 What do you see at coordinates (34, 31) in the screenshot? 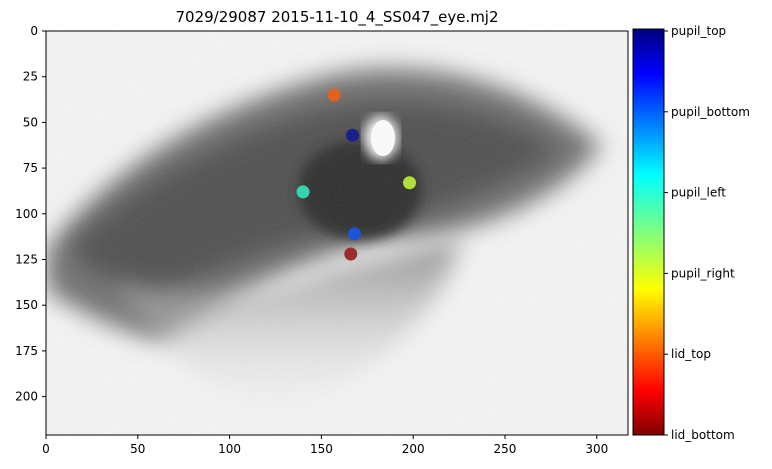
I see `y-tick-label: 0` at bounding box center [34, 31].